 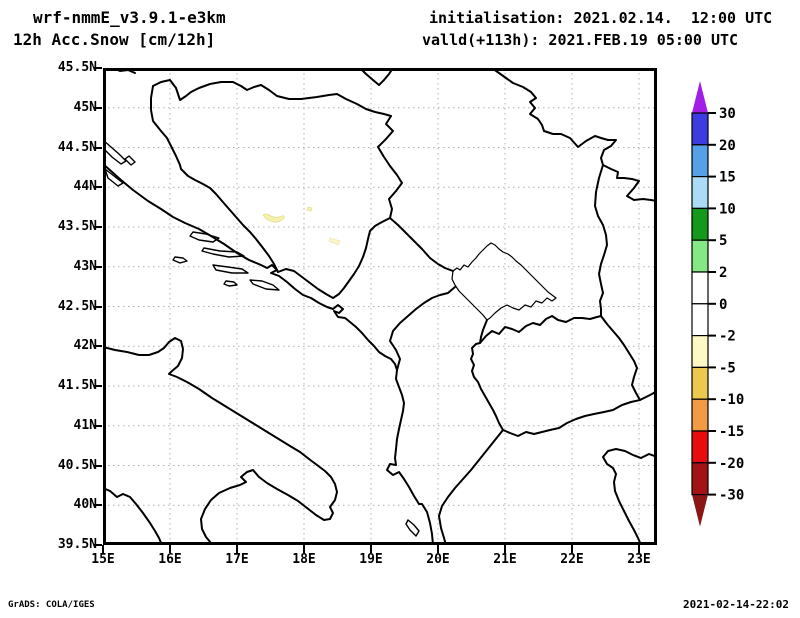 What do you see at coordinates (629, 496) in the screenshot?
I see `greece-chalkidiki-coast` at bounding box center [629, 496].